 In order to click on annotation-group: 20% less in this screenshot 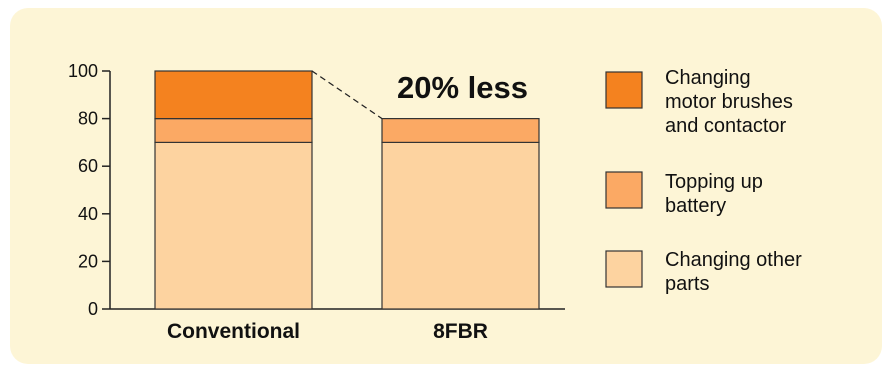, I will do `click(419, 95)`.